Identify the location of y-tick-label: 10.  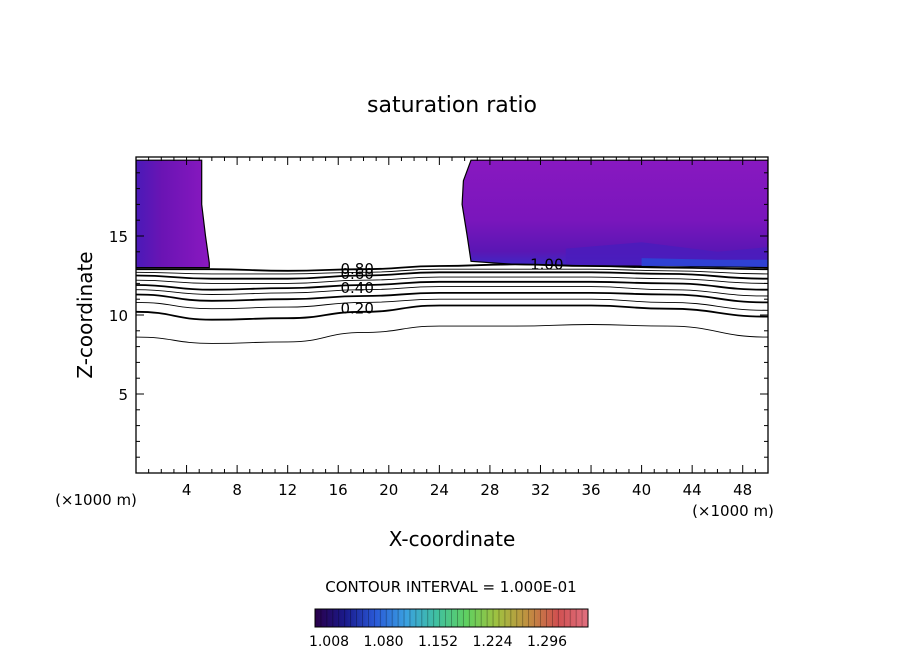
(118, 316).